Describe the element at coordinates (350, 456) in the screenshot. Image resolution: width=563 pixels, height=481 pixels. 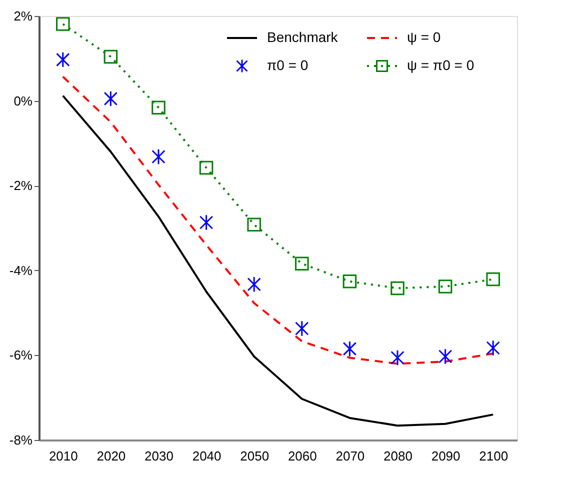
I see `x-tick-label: 2070` at that location.